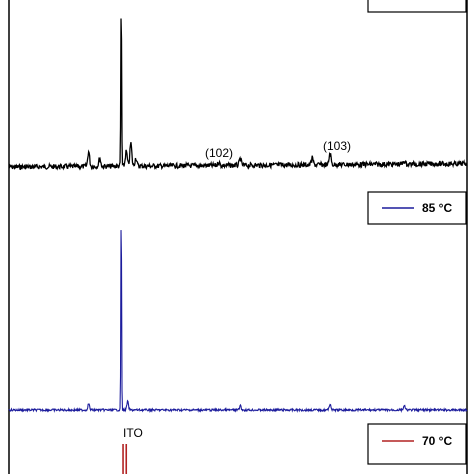  Describe the element at coordinates (219, 153) in the screenshot. I see `annotation-102: (102)` at that location.